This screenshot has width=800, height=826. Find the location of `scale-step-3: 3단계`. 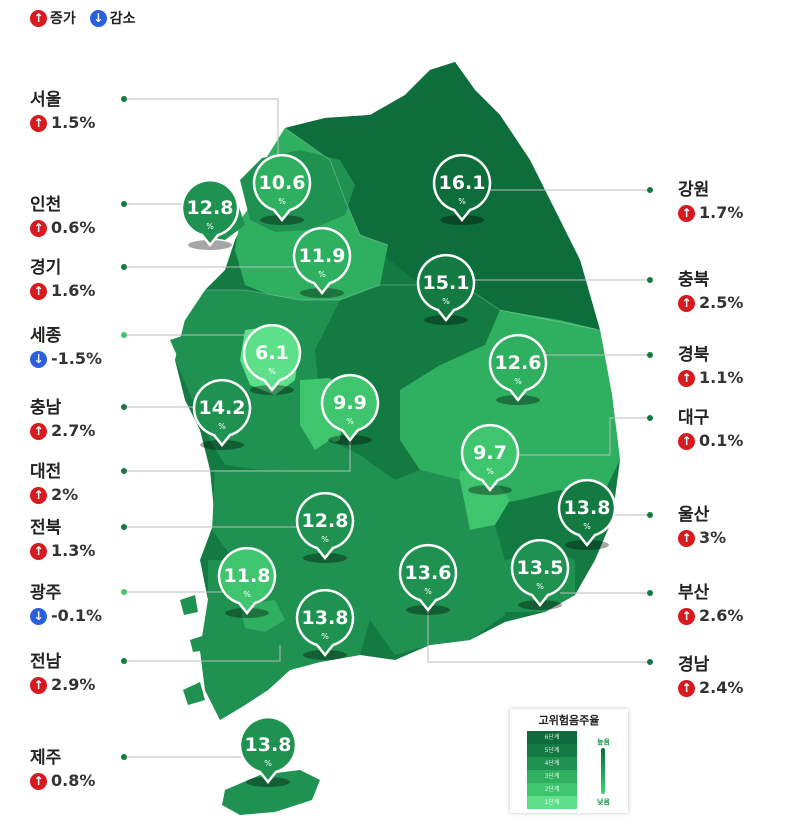

scale-step-3: 3단계 is located at coordinates (552, 776).